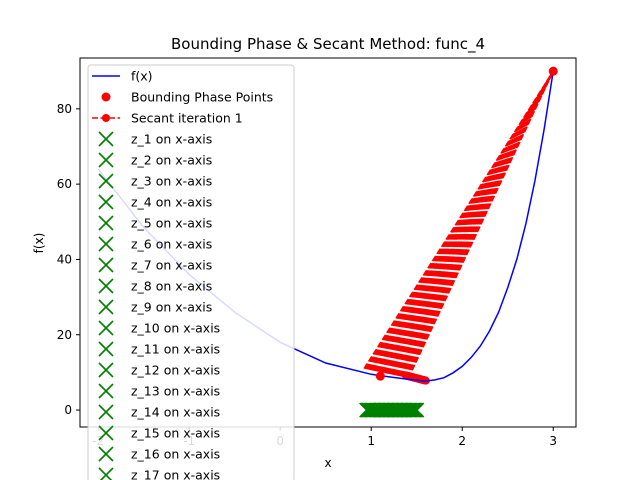 The width and height of the screenshot is (640, 480). What do you see at coordinates (106, 97) in the screenshot?
I see `legend-handle-bounding` at bounding box center [106, 97].